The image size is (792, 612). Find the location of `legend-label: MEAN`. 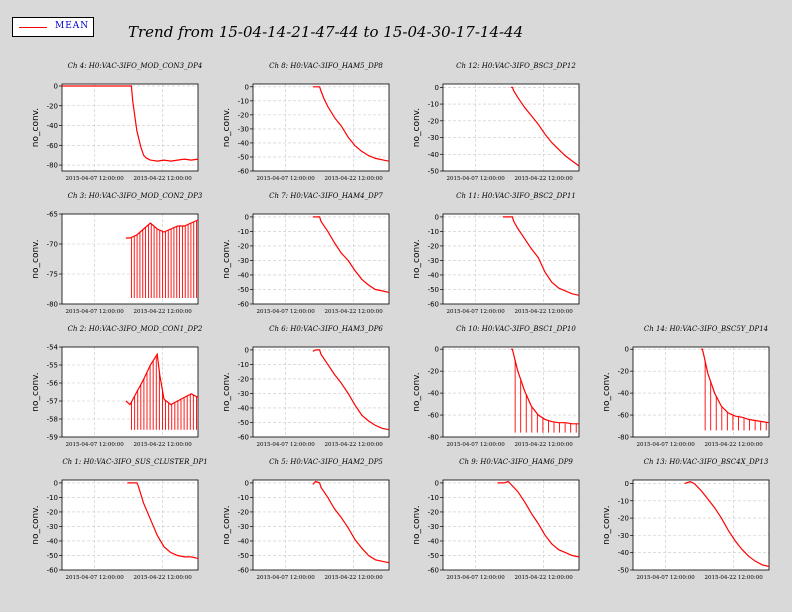

legend-label: MEAN is located at coordinates (72, 26).